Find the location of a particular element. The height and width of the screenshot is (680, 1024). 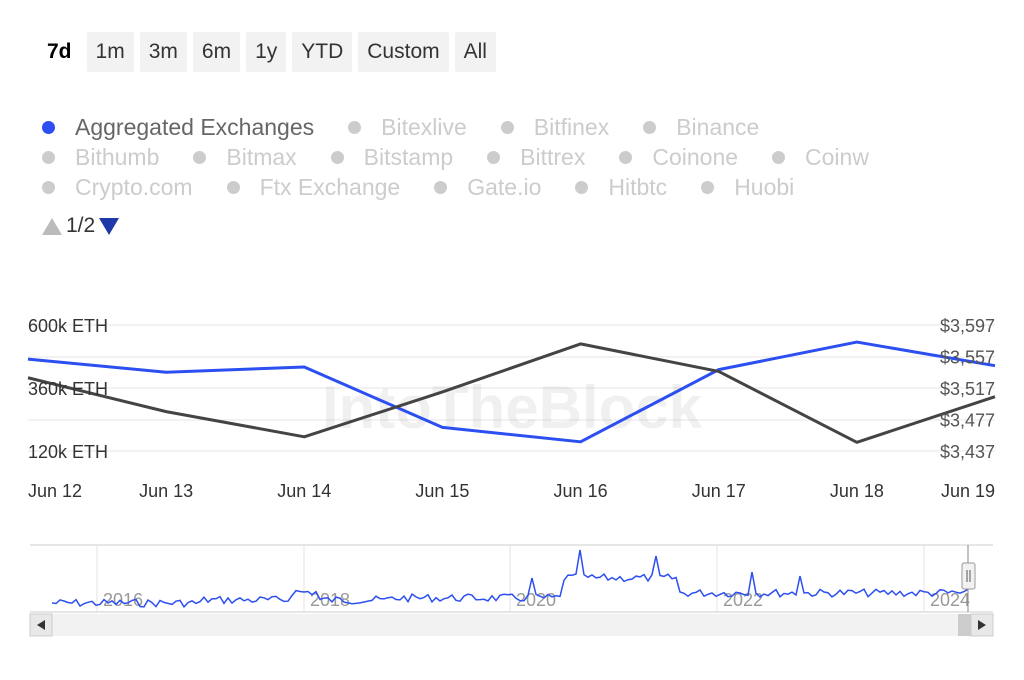

scroll-left-arrow-icon is located at coordinates (41, 625).